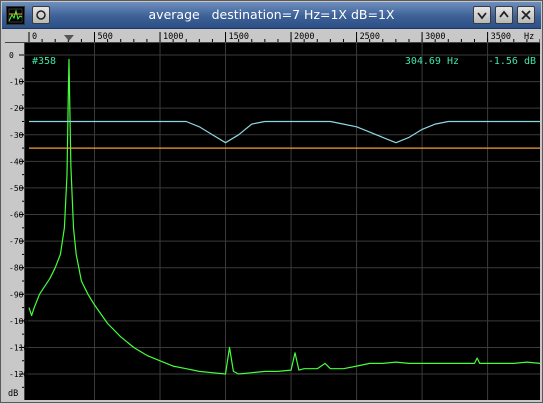 This screenshot has height=404, width=543. Describe the element at coordinates (304, 37) in the screenshot. I see `x-tick-label: 2000` at that location.